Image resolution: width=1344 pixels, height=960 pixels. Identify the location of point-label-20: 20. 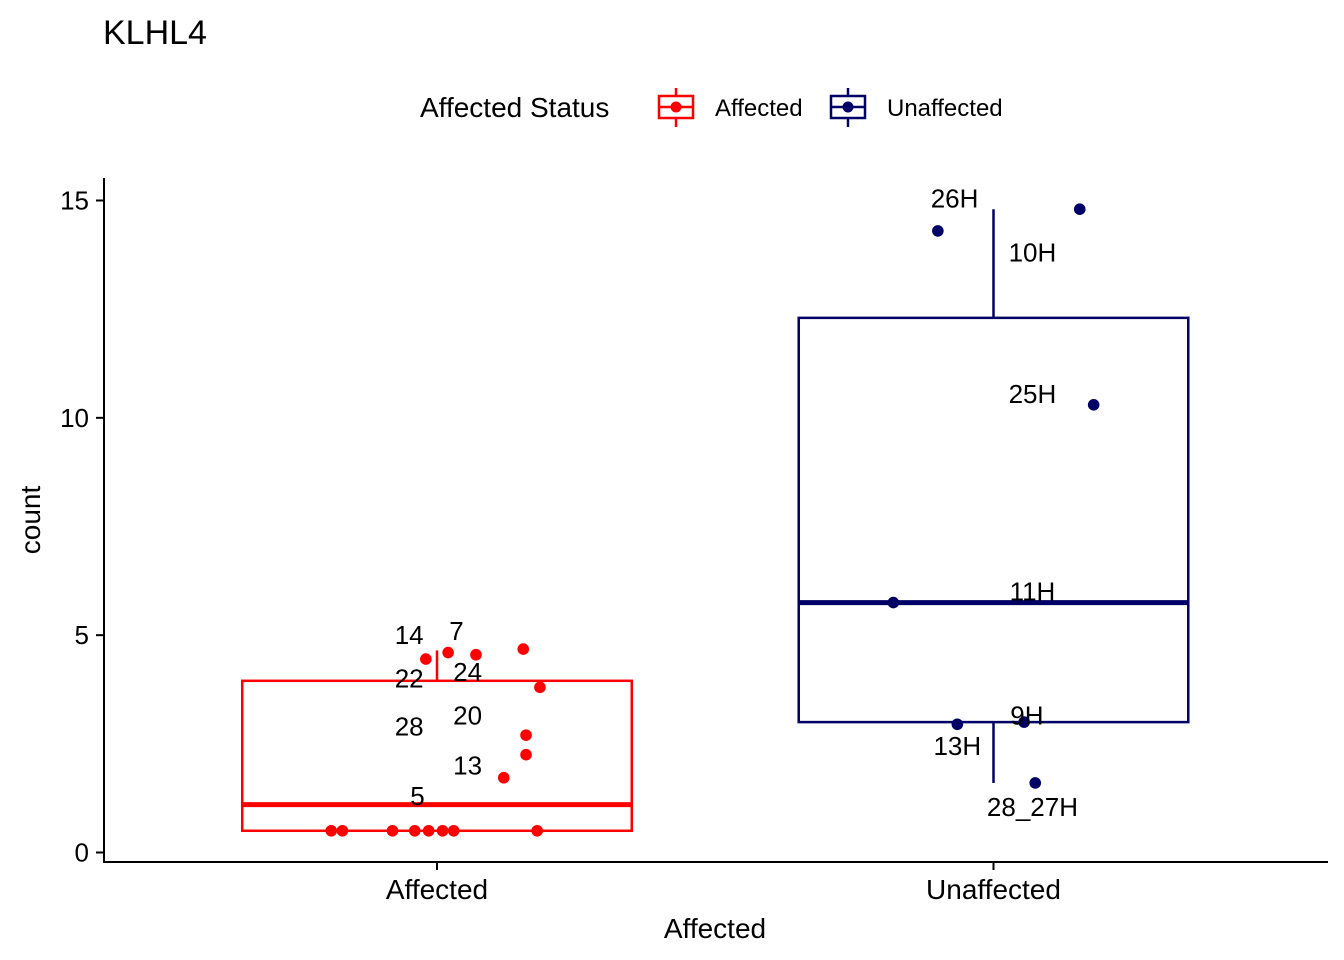
(467, 716).